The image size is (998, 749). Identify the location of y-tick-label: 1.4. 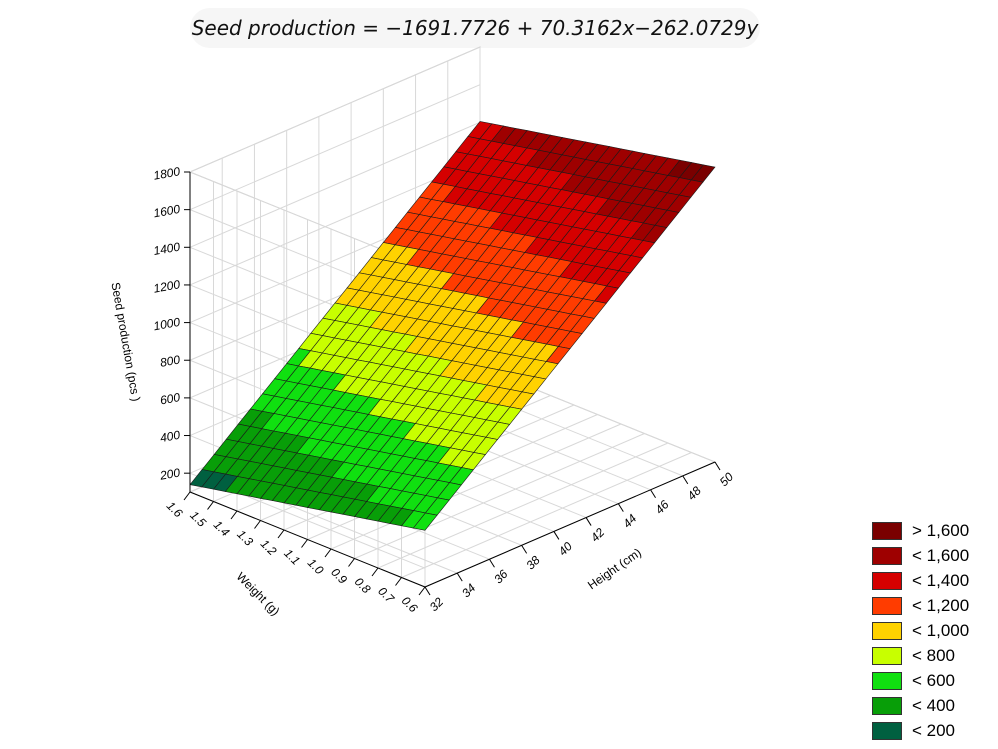
(222, 529).